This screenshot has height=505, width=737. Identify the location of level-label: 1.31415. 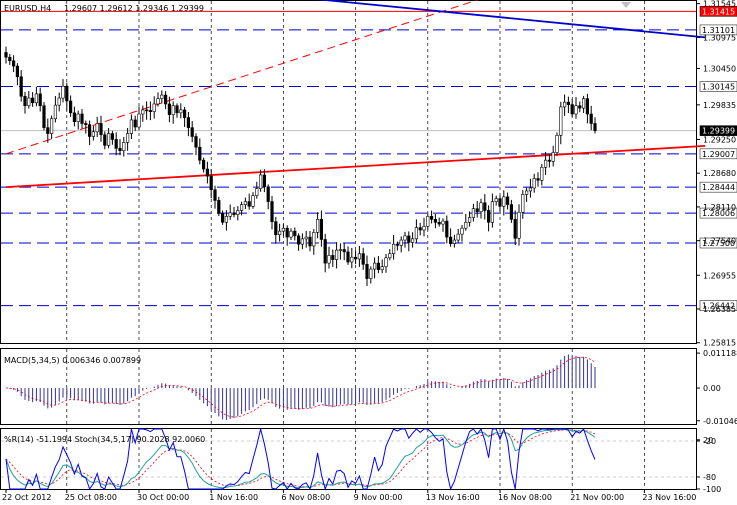
(718, 11).